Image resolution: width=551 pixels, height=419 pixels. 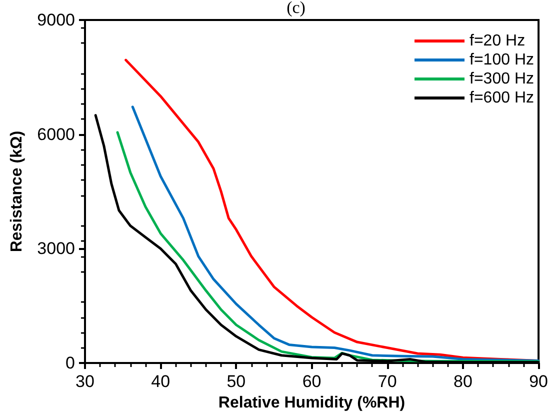 I want to click on y-tick-label: 6000, so click(x=56, y=134).